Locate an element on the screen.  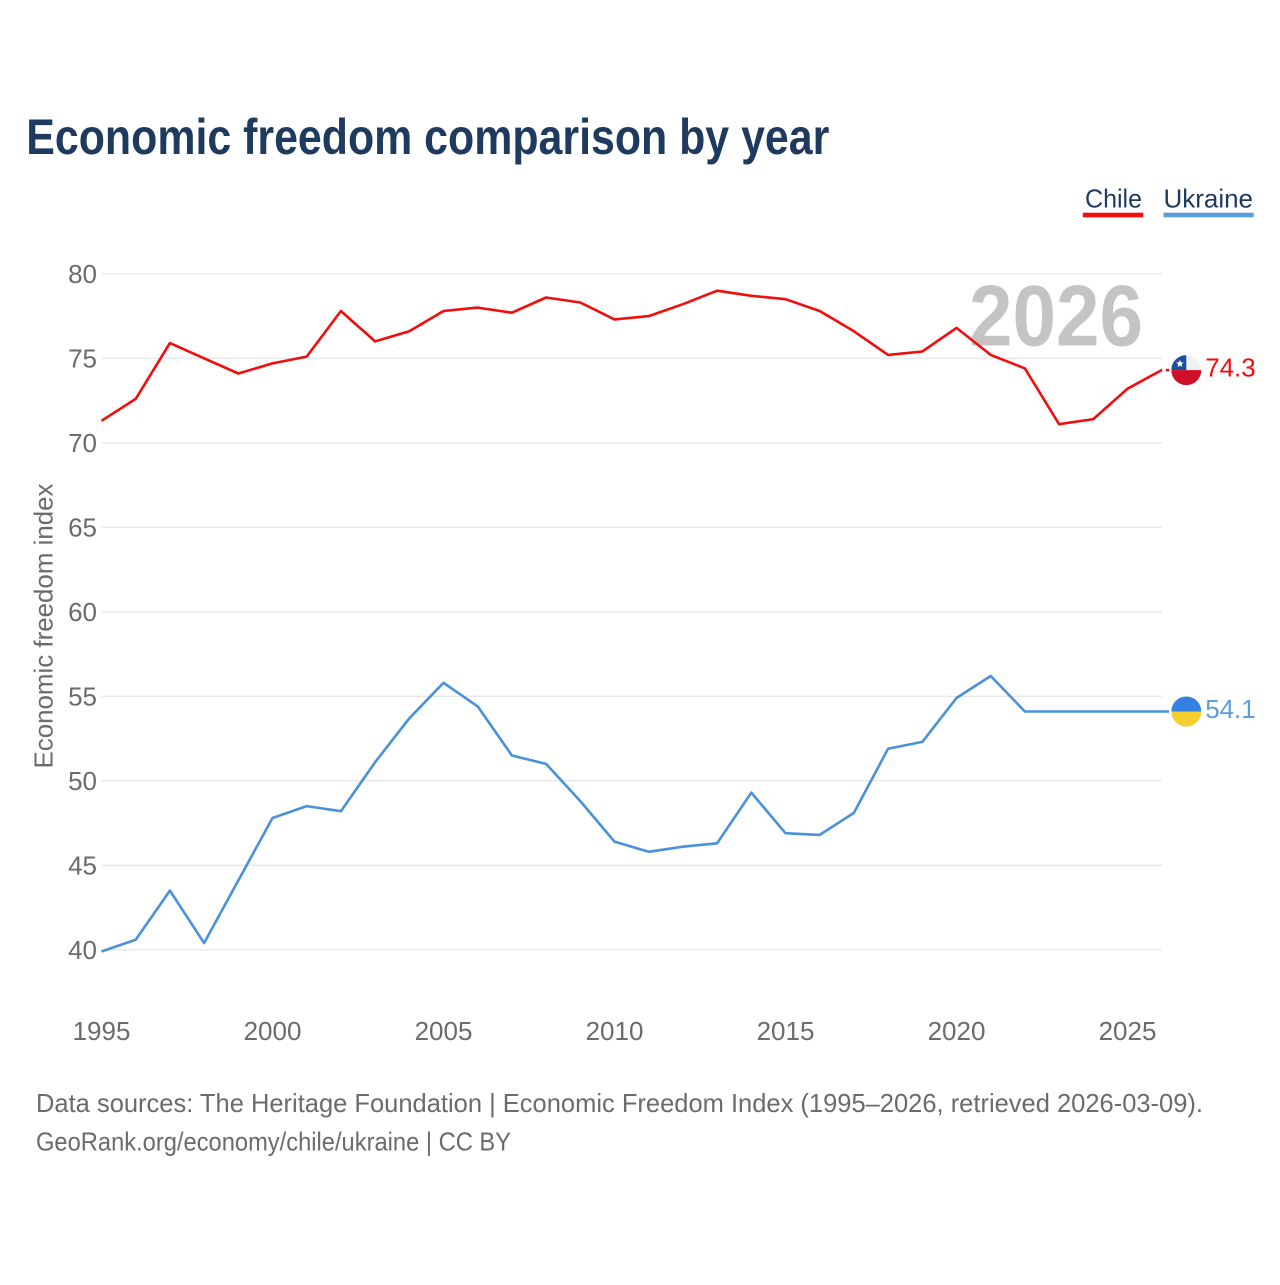
svg-text: 54.1 is located at coordinates (1230, 709).